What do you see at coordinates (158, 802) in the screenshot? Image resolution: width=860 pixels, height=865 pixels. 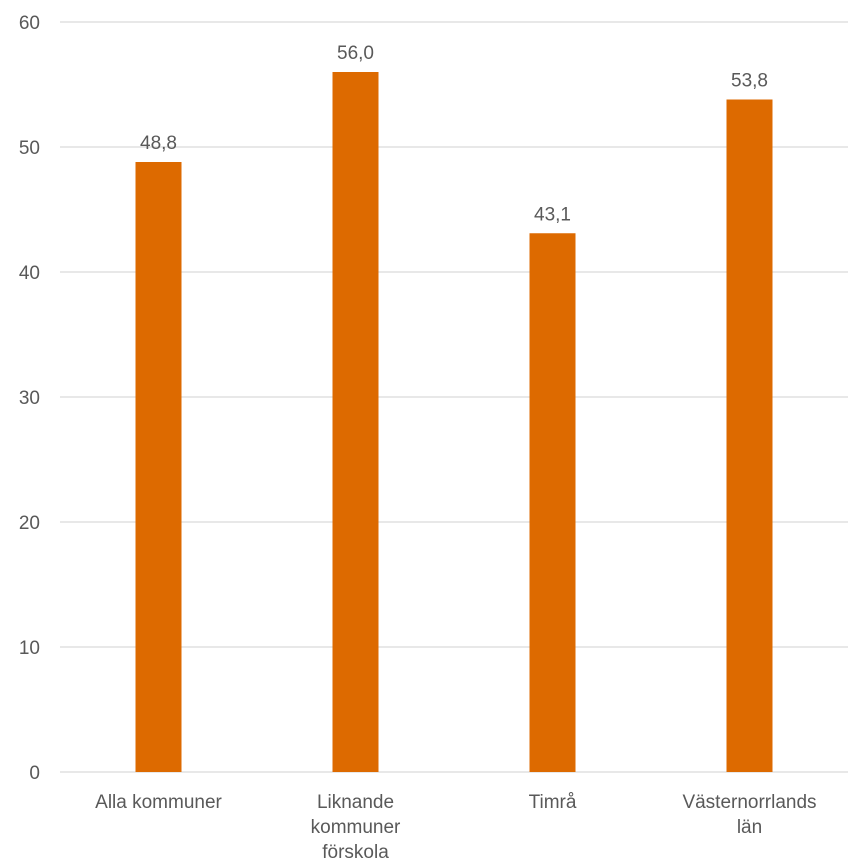 I see `category-label: Alla kommuner` at bounding box center [158, 802].